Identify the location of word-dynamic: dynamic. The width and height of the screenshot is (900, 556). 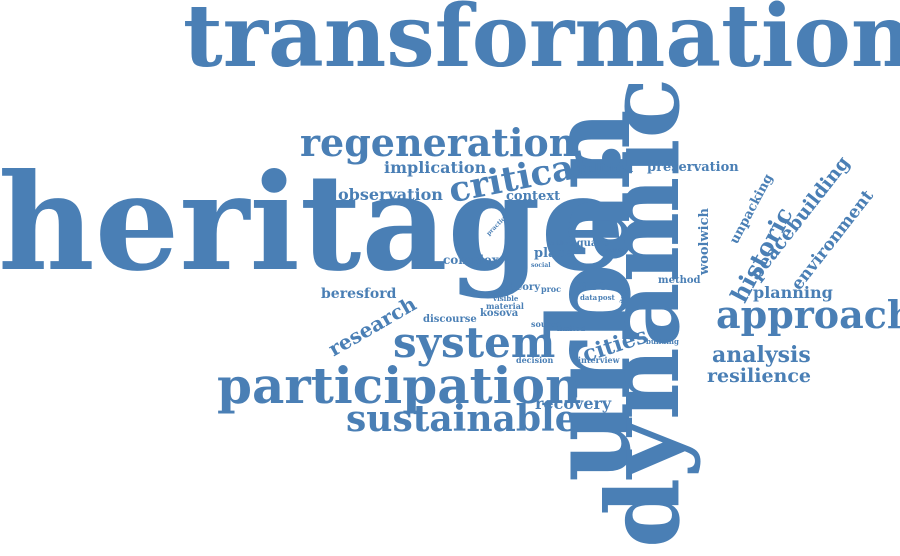
(643, 312).